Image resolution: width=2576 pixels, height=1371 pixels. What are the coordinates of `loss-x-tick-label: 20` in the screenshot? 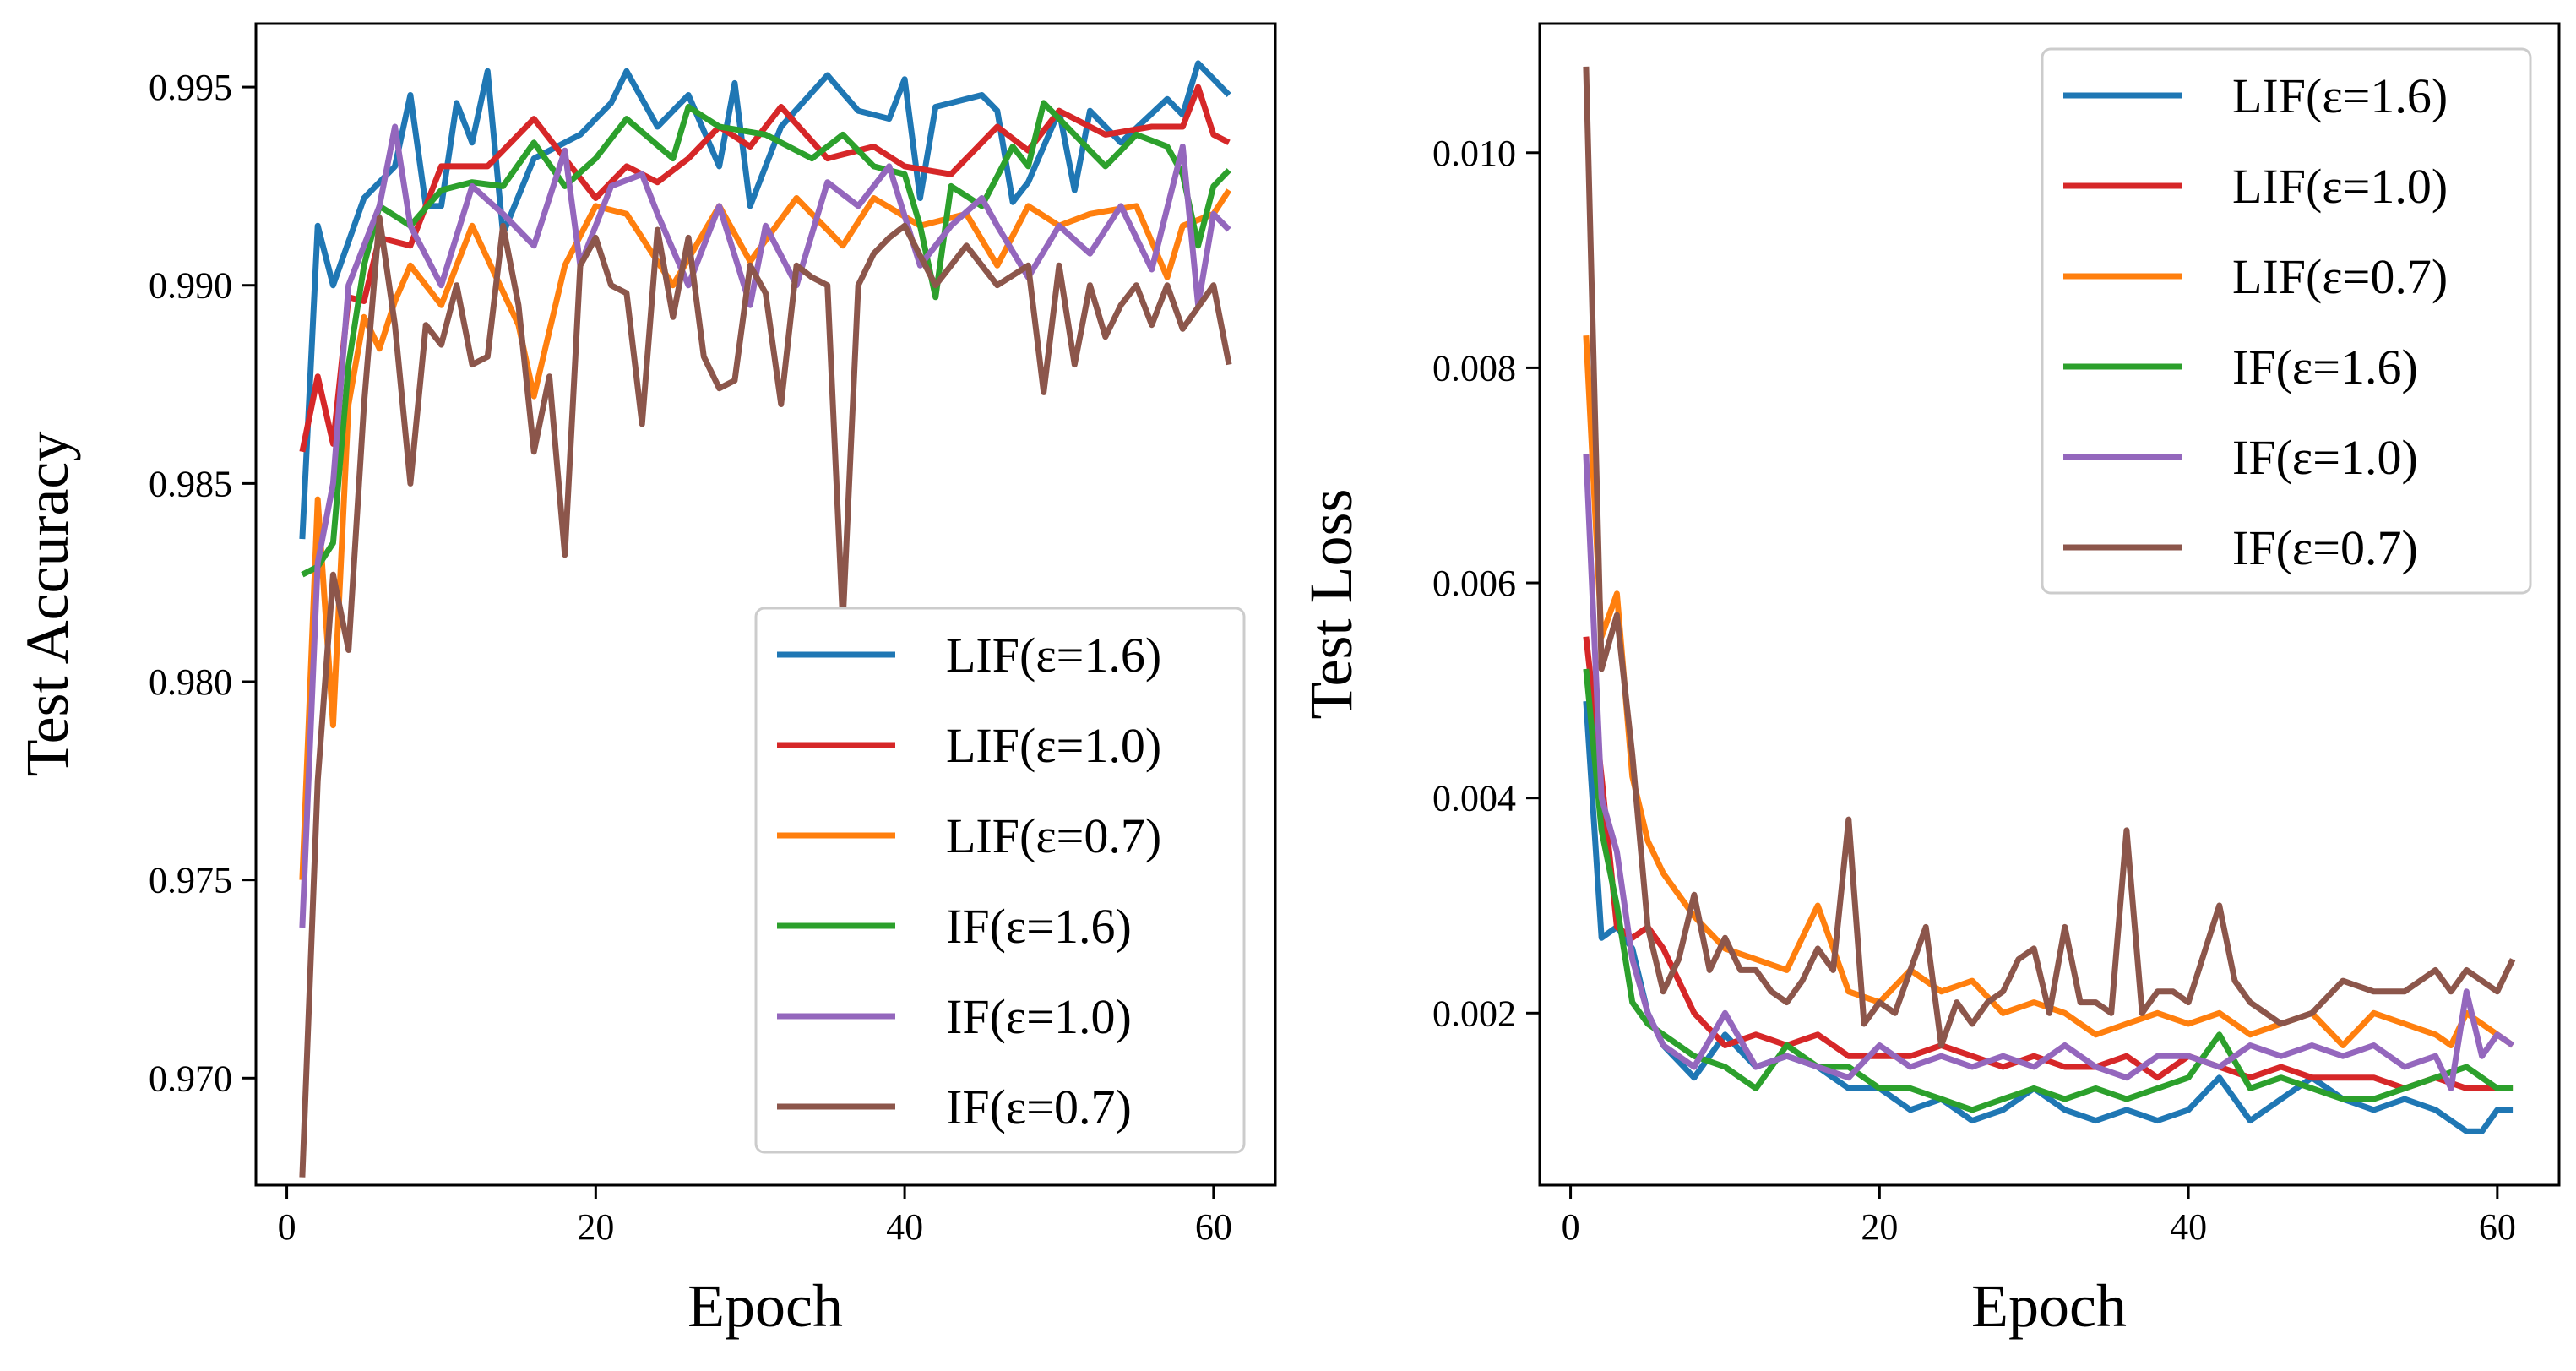 It's located at (1879, 1227).